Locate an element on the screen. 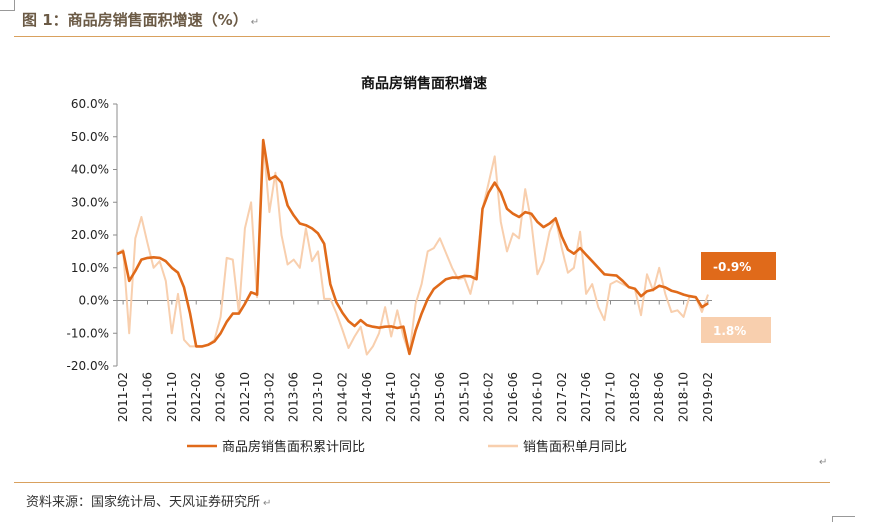  source-text: 资料来源：国家统计局、天风证券研究所 is located at coordinates (143, 502).